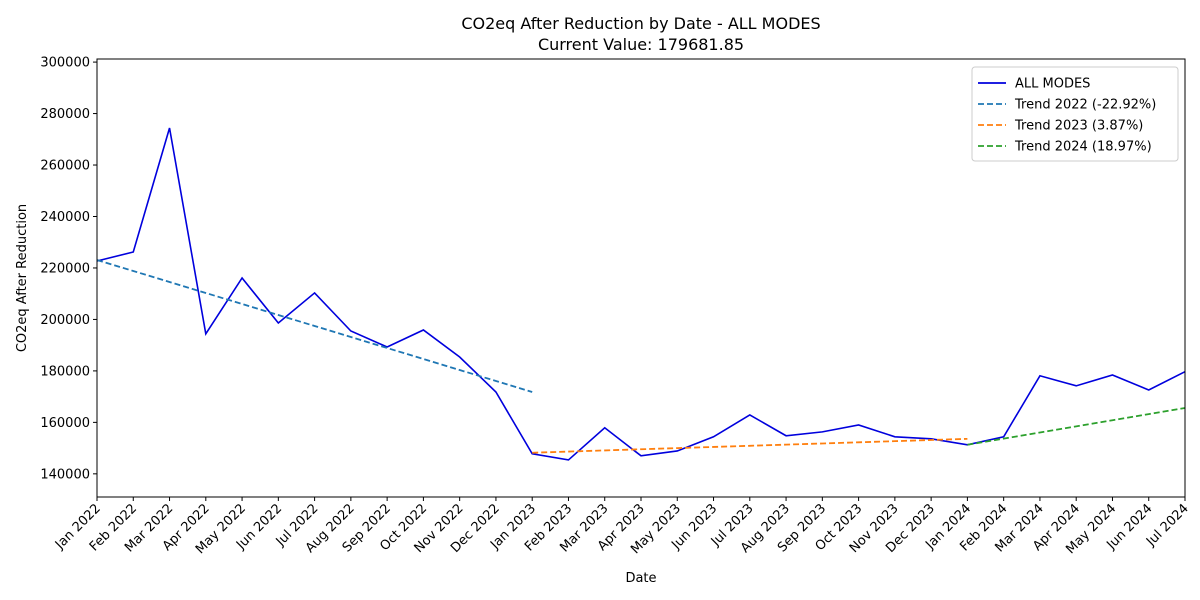  Describe the element at coordinates (1085, 105) in the screenshot. I see `legend-label: Trend 2022 (-22.92%)` at that location.